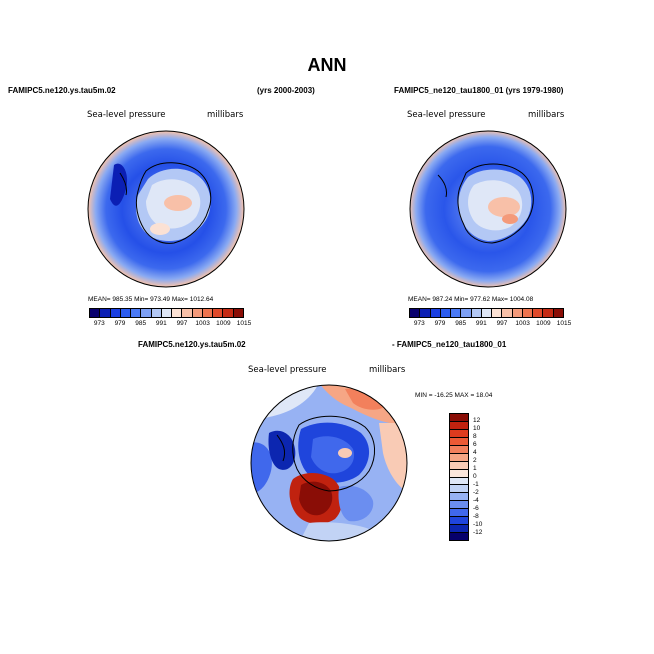 The image size is (654, 654). Describe the element at coordinates (476, 492) in the screenshot. I see `colorbar-tick-label: -2` at that location.